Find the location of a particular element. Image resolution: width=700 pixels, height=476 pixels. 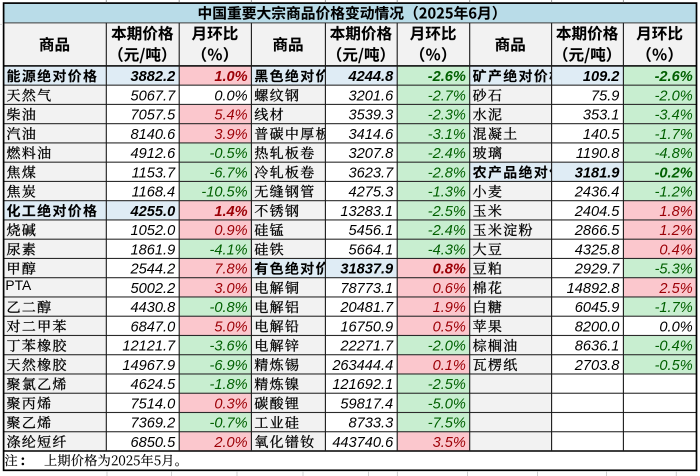

svg-text: -0.7% is located at coordinates (228, 424).